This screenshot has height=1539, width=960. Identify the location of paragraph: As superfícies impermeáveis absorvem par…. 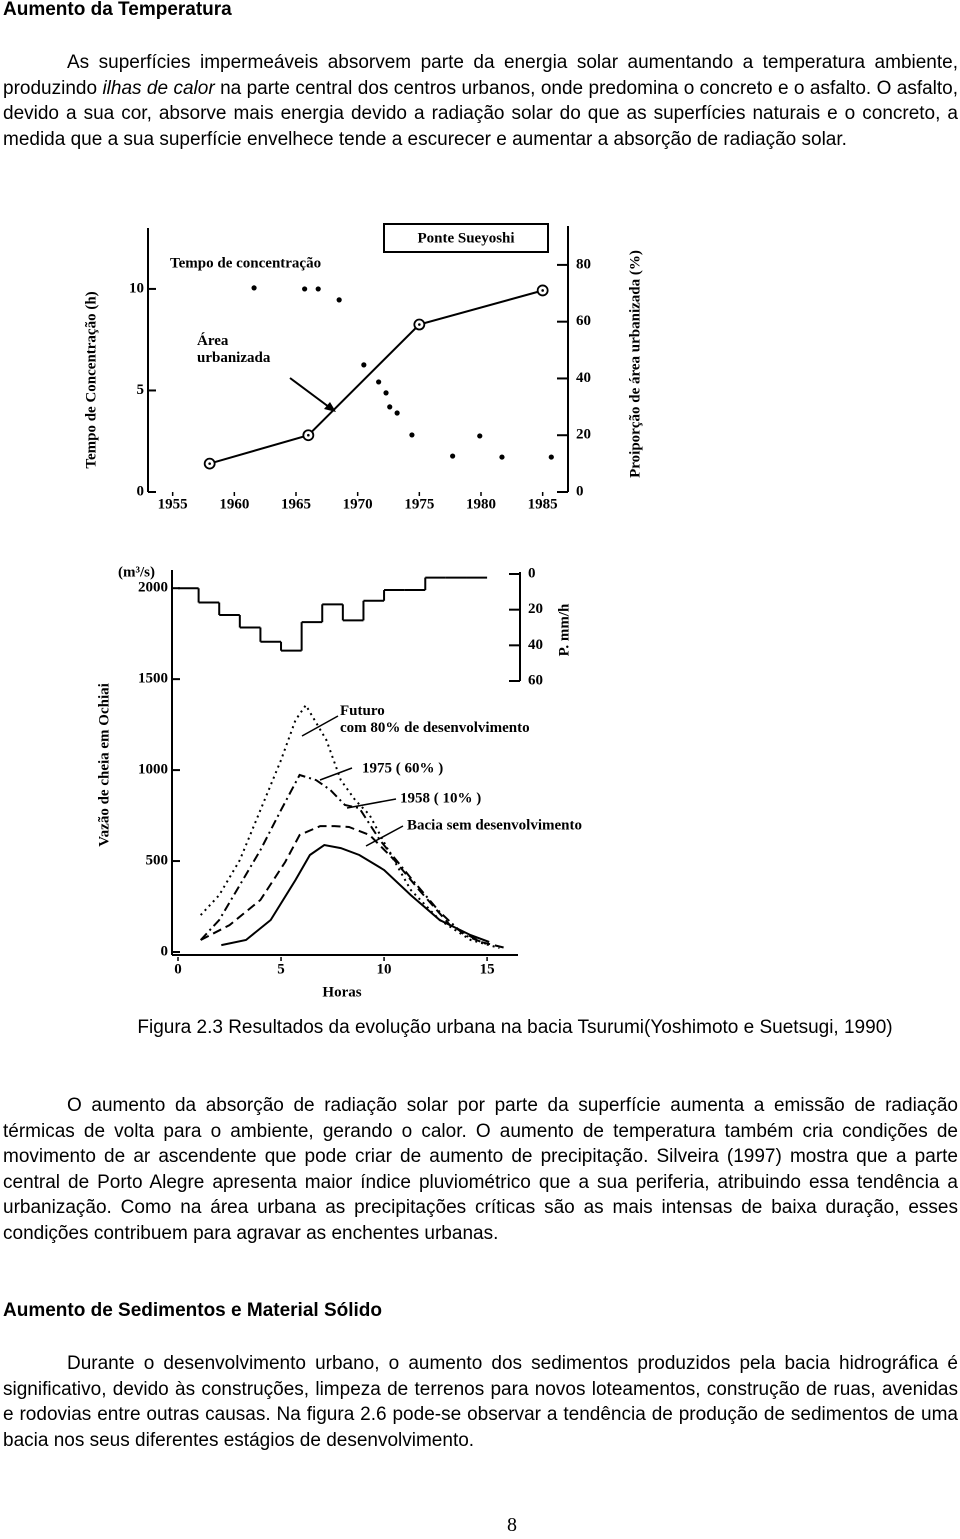
(480, 101).